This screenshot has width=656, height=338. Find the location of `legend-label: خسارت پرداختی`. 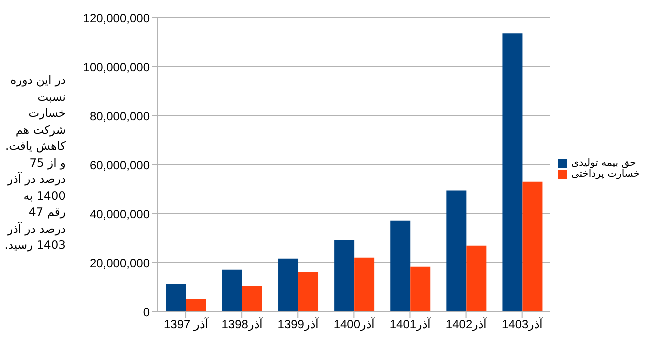

legend-label: خسارت پرداختی is located at coordinates (605, 174).